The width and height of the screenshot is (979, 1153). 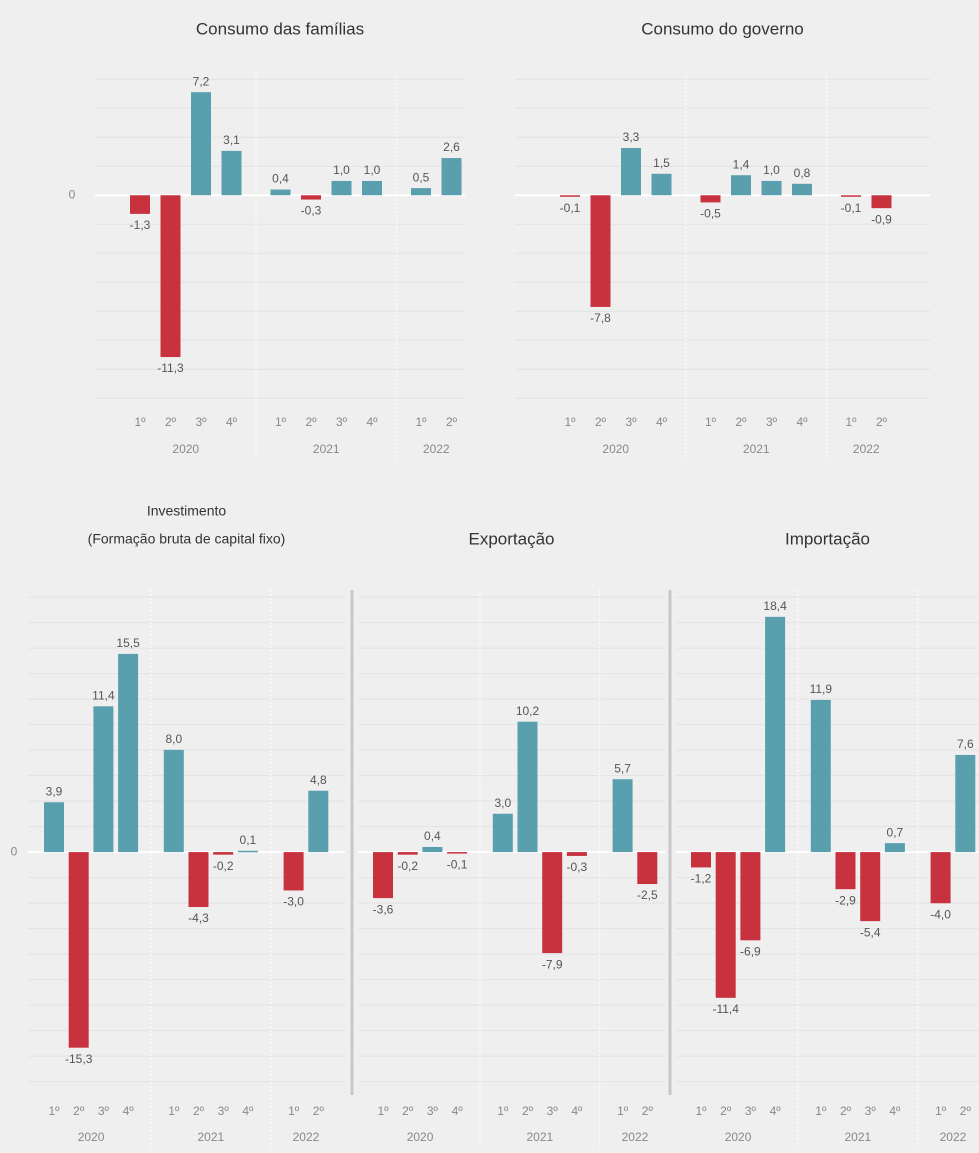 I want to click on value-label: 11,4, so click(x=103, y=696).